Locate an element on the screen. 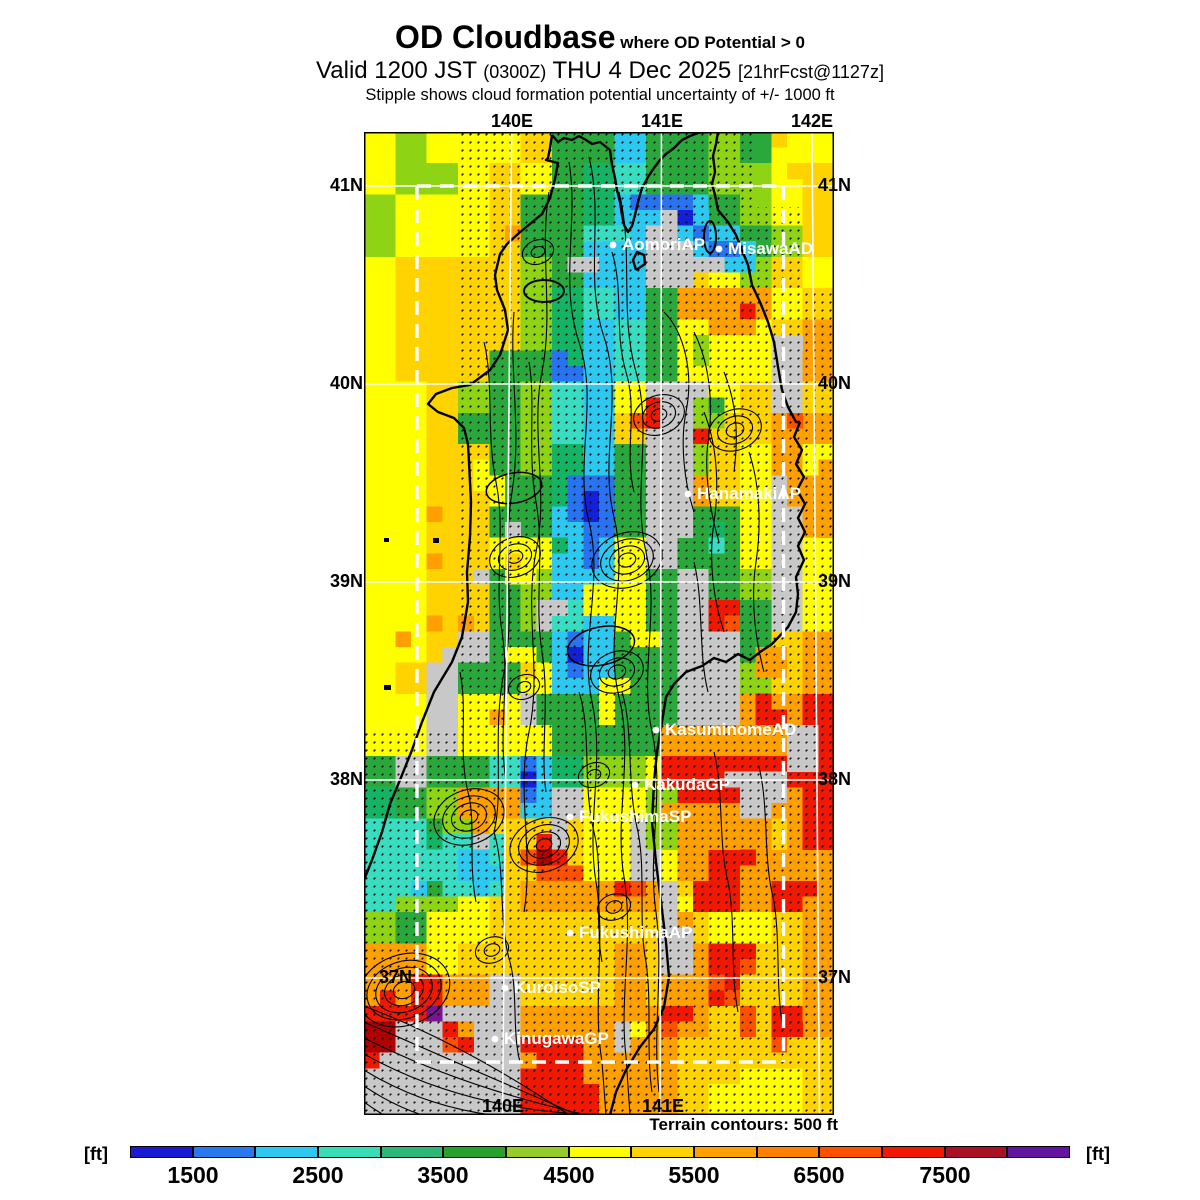 The width and height of the screenshot is (1200, 1200). svg-text: KinugawaGP is located at coordinates (556, 1038).